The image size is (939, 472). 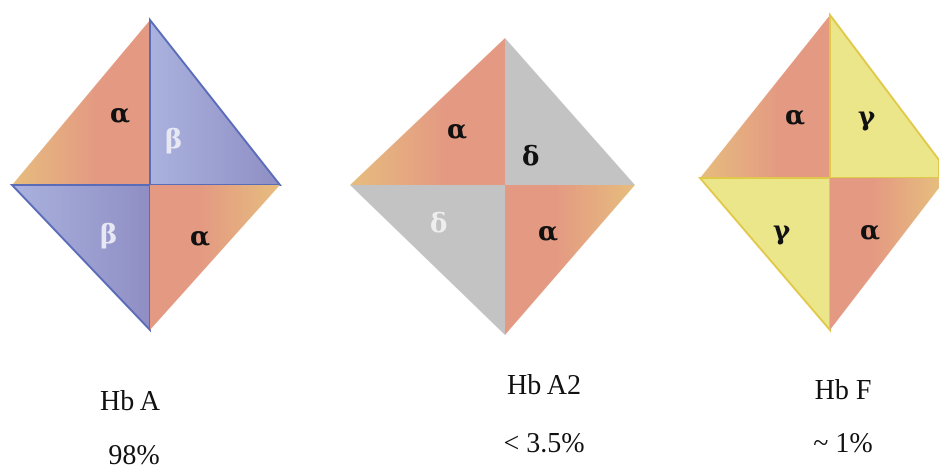 What do you see at coordinates (130, 401) in the screenshot?
I see `hemoglobin-name: Hb A` at bounding box center [130, 401].